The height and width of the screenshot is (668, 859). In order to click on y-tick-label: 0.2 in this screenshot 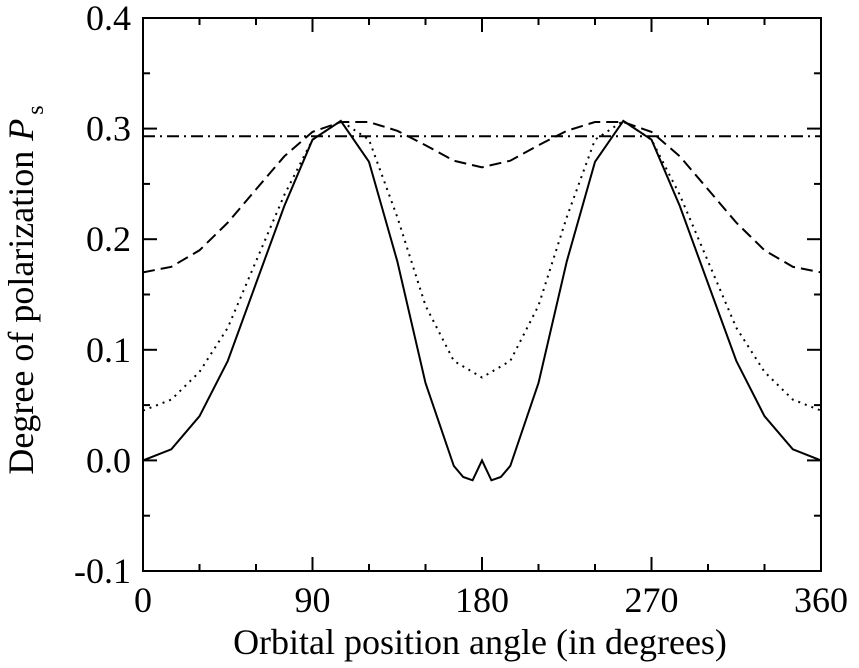, I will do `click(108, 239)`.